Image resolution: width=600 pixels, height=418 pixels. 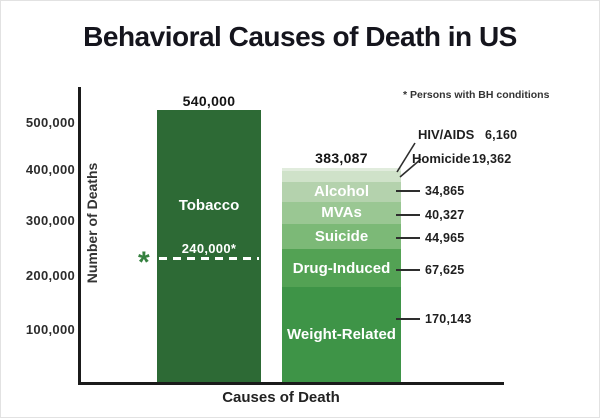 I want to click on callout-value-homicide: 19,362, so click(x=492, y=159).